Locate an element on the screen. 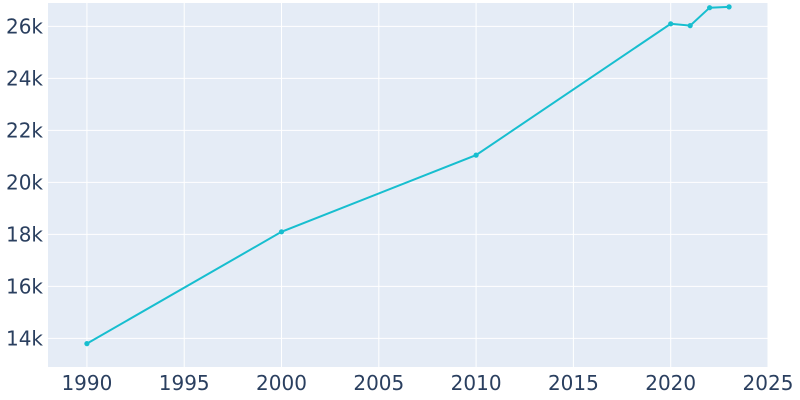  x-axis: 1990 1995 2000 2005 2010 2015 2020 2025 is located at coordinates (427, 383).